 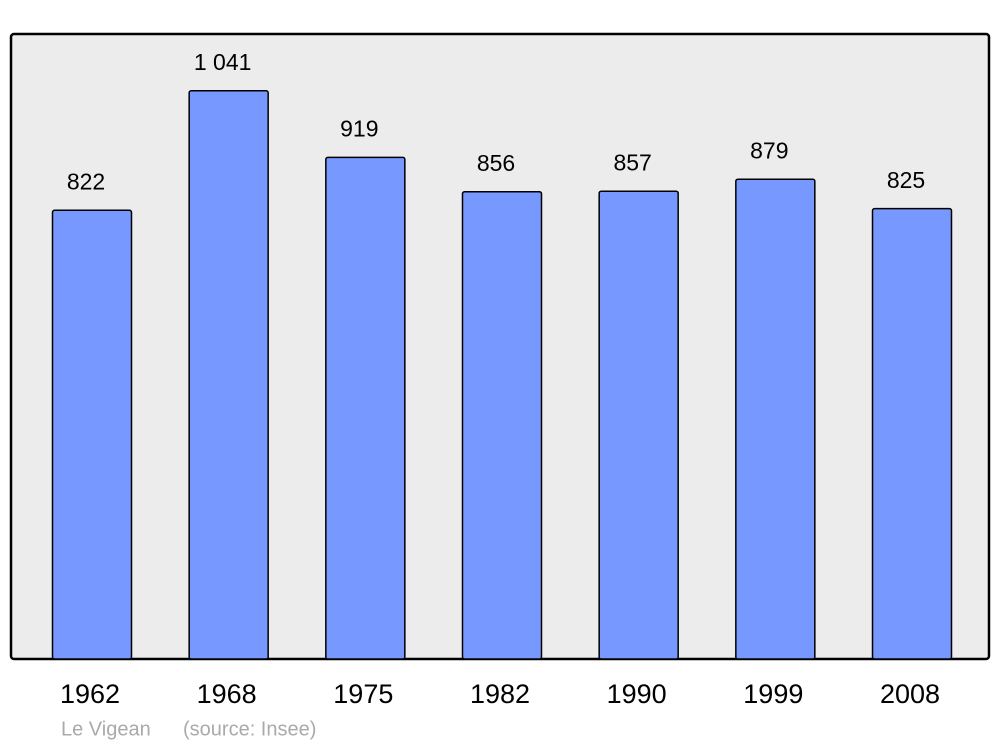 What do you see at coordinates (906, 180) in the screenshot?
I see `value-label: 825` at bounding box center [906, 180].